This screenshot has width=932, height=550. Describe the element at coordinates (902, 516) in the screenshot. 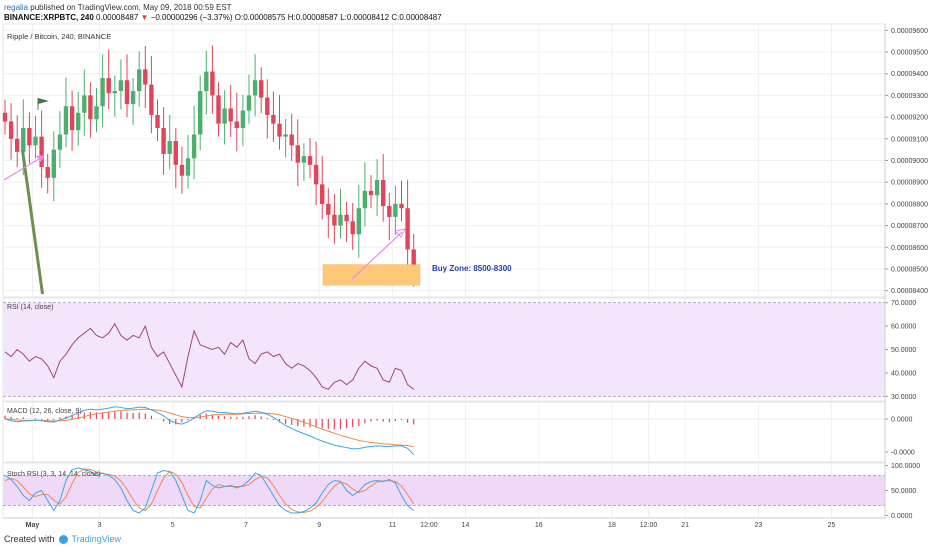

I see `stoch-tick-label: 0.0000` at that location.